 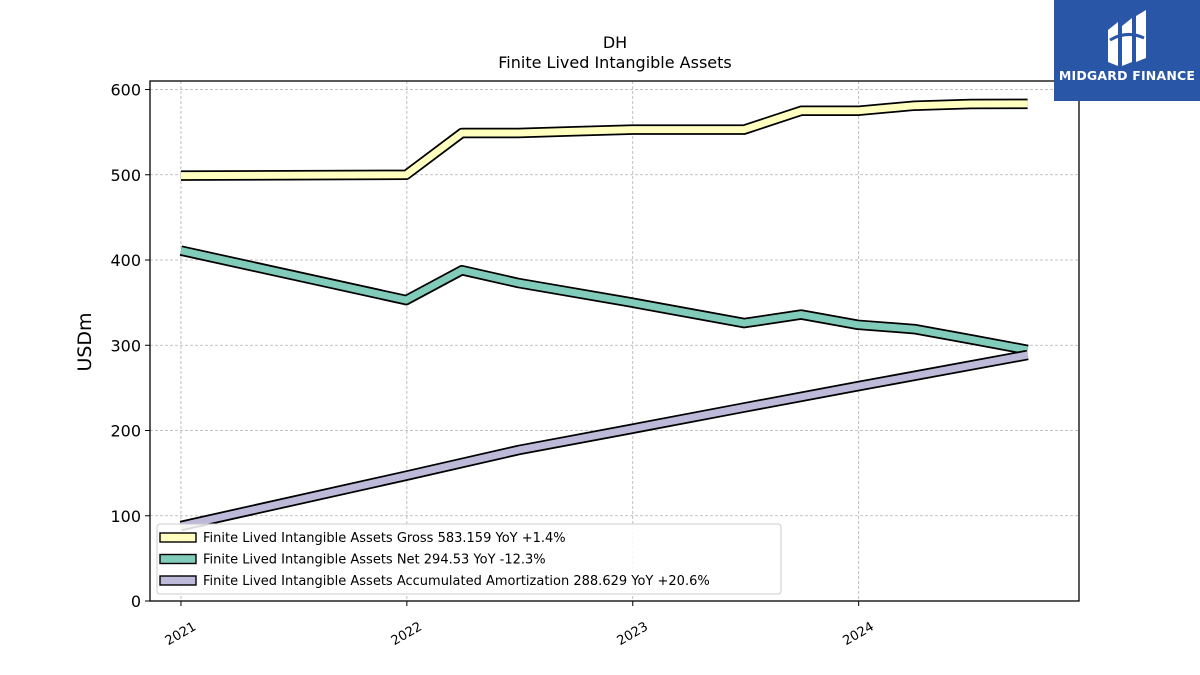 I want to click on x-tick-label: 2024, so click(x=859, y=634).